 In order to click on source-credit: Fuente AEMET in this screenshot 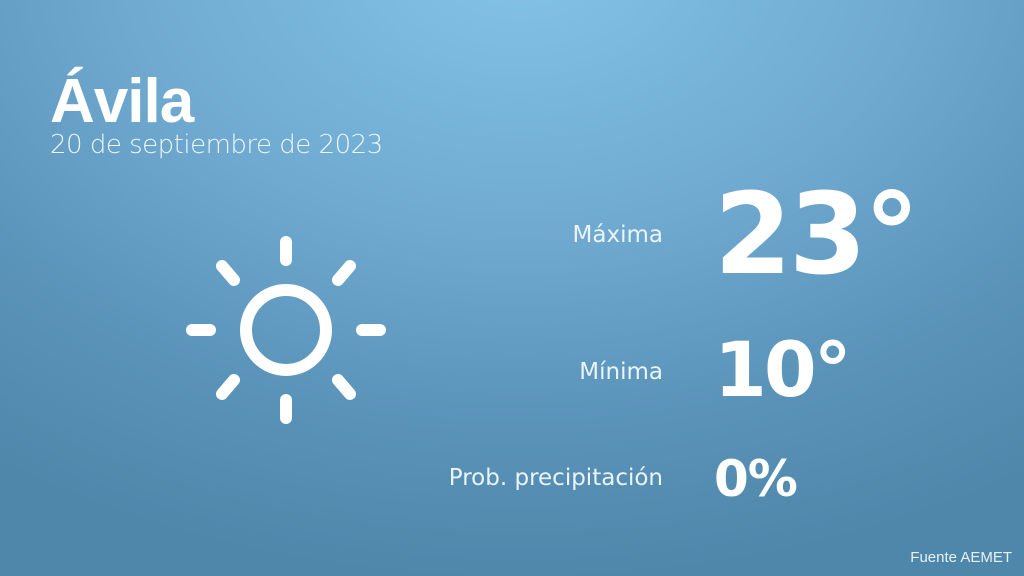, I will do `click(961, 557)`.